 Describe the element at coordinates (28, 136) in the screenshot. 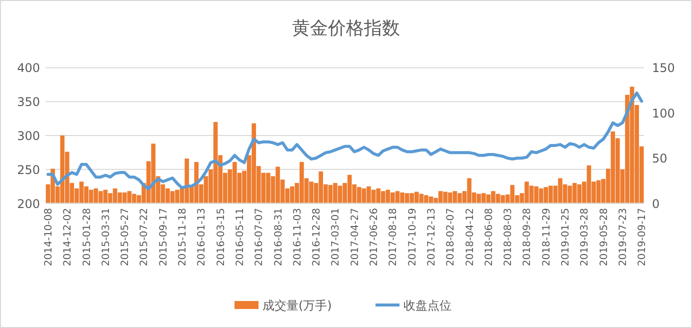

I see `y-tick-label: 300` at that location.